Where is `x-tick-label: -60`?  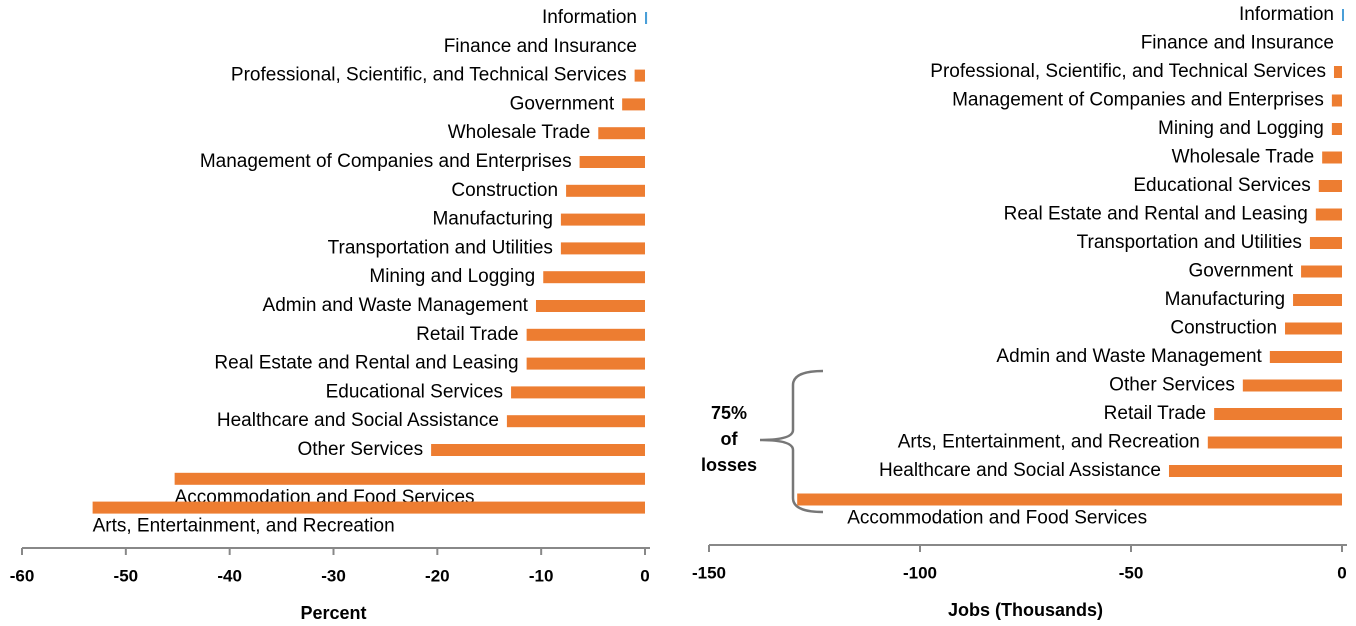
x-tick-label: -60 is located at coordinates (22, 575).